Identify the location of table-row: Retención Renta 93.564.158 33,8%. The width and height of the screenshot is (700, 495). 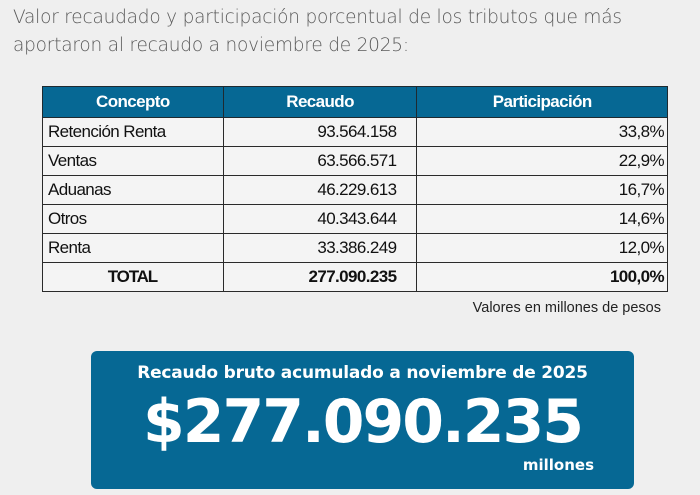
(355, 132).